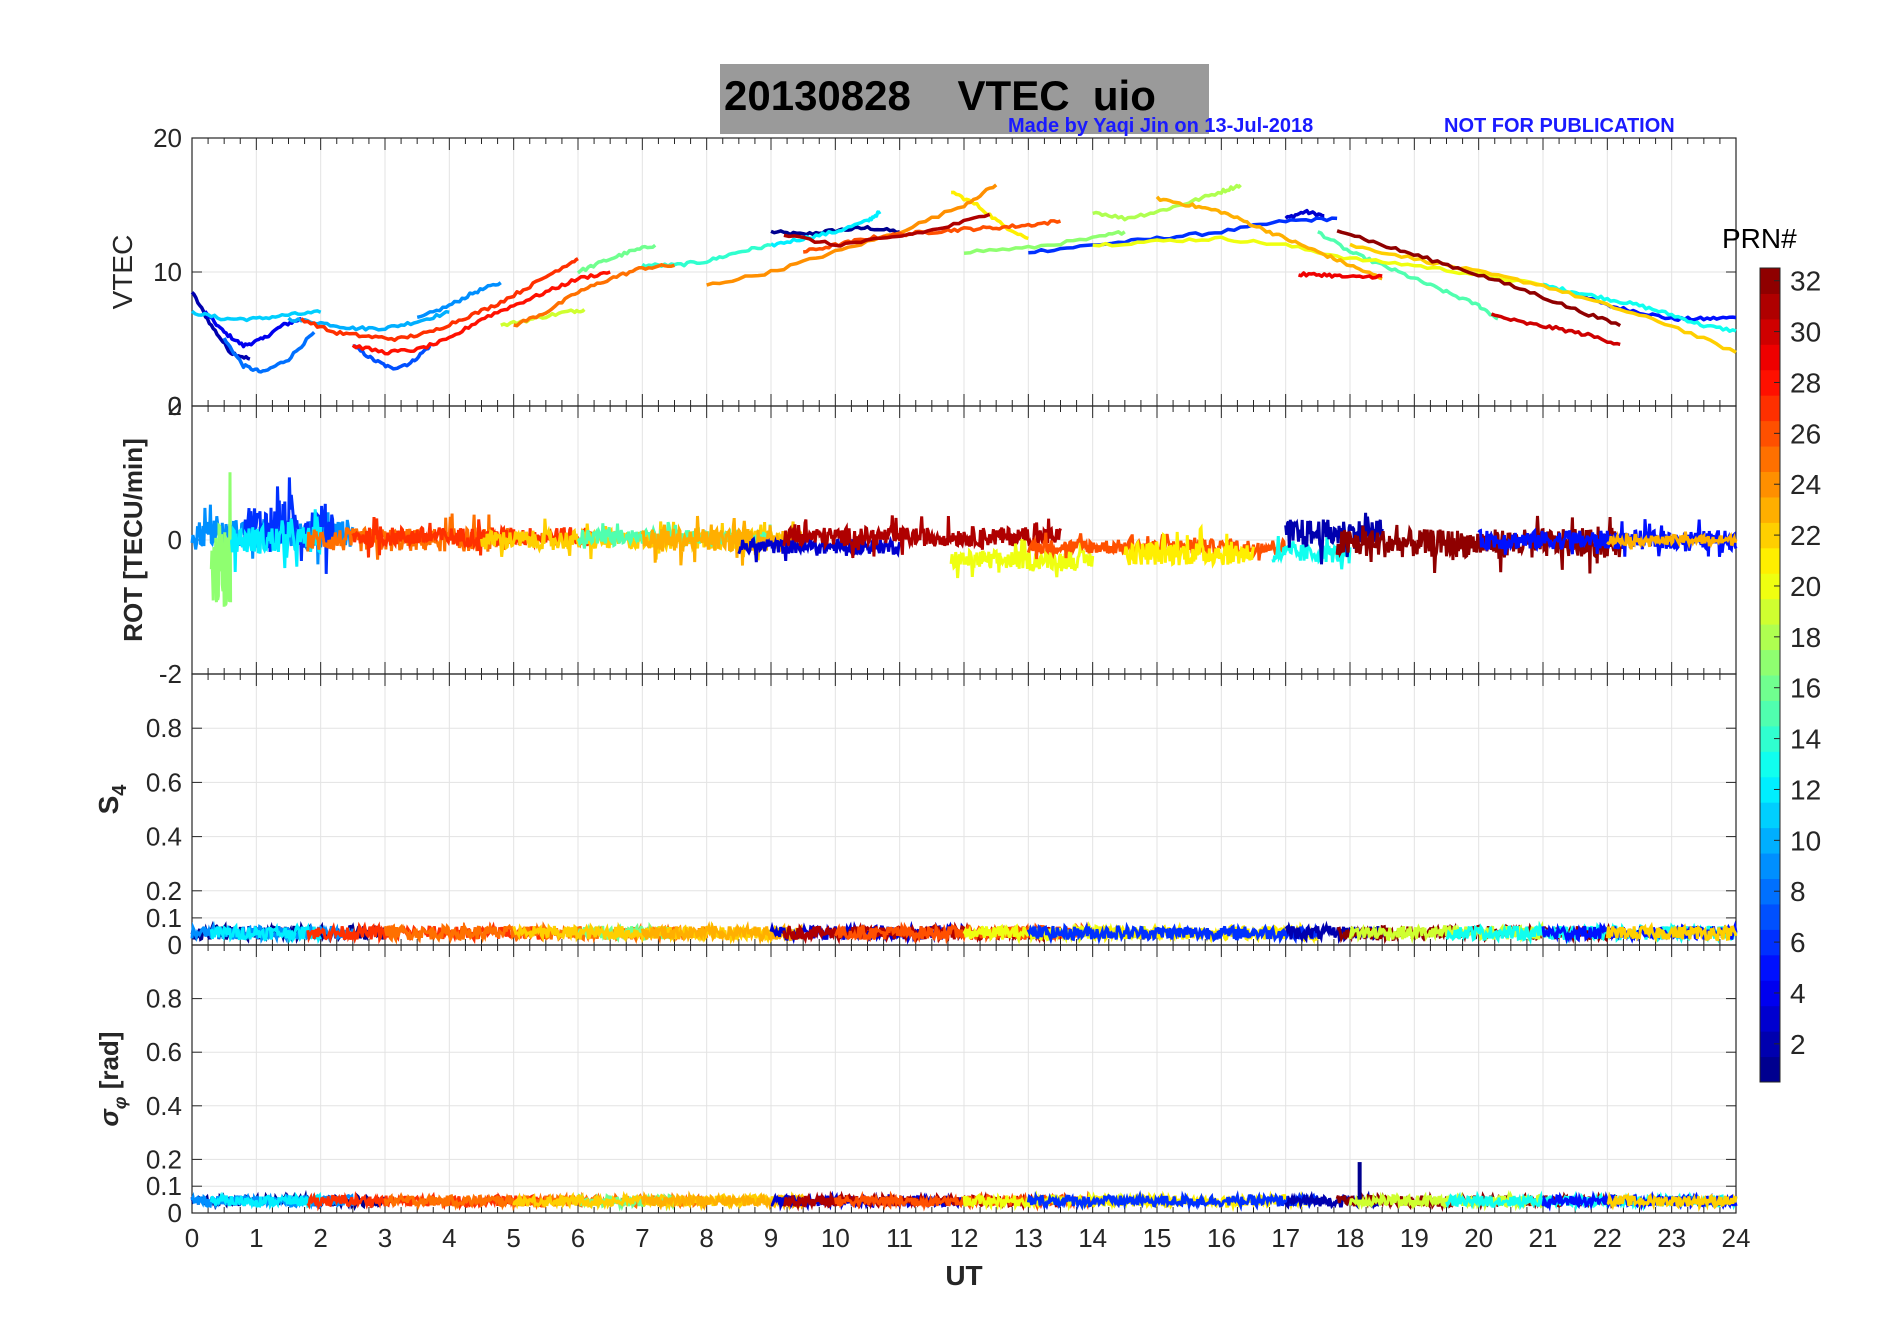  I want to click on vtec-prn-27-line, so click(439, 300).